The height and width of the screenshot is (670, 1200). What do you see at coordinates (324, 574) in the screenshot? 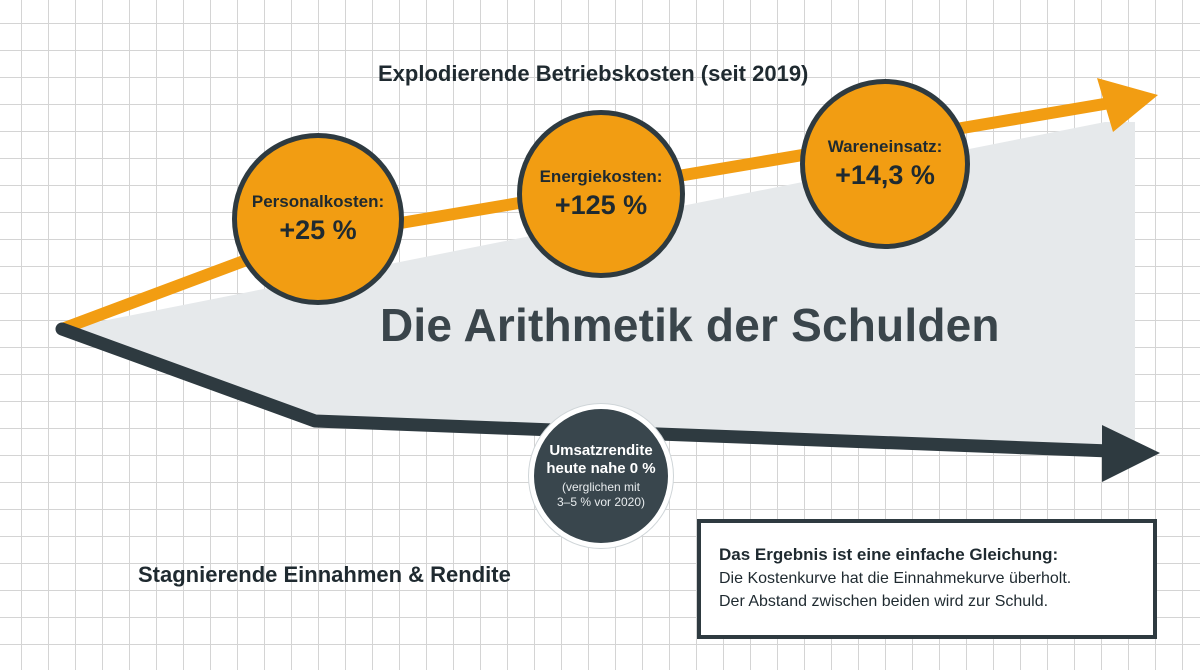
I see `revenue-heading: Stagnierende Einnahmen & Rendite` at bounding box center [324, 574].